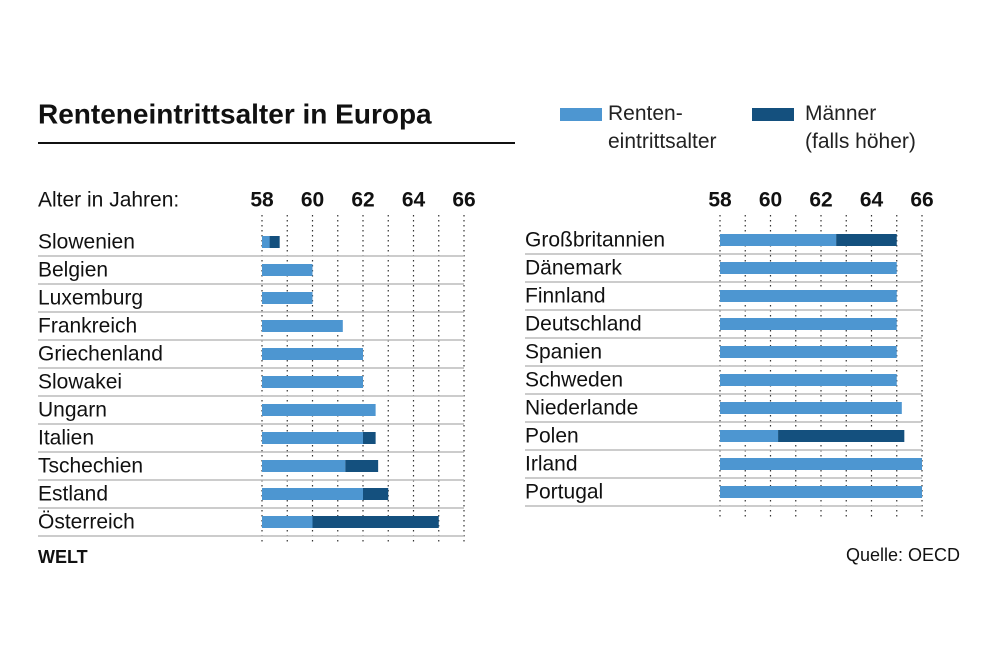 The height and width of the screenshot is (667, 1000). What do you see at coordinates (63, 557) in the screenshot?
I see `brand: WELT` at bounding box center [63, 557].